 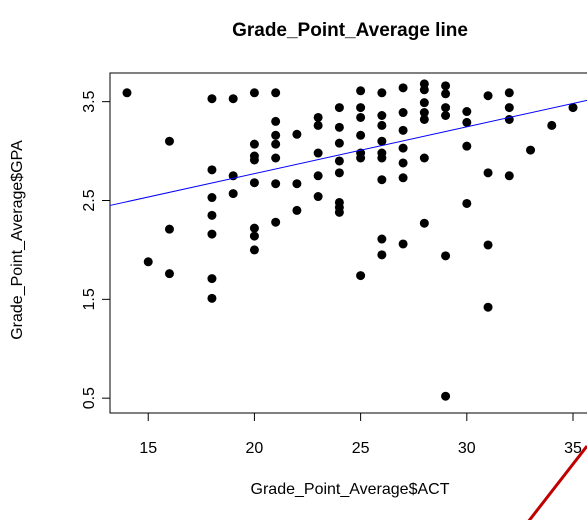 What do you see at coordinates (148, 448) in the screenshot?
I see `x-tick-label: 15` at bounding box center [148, 448].